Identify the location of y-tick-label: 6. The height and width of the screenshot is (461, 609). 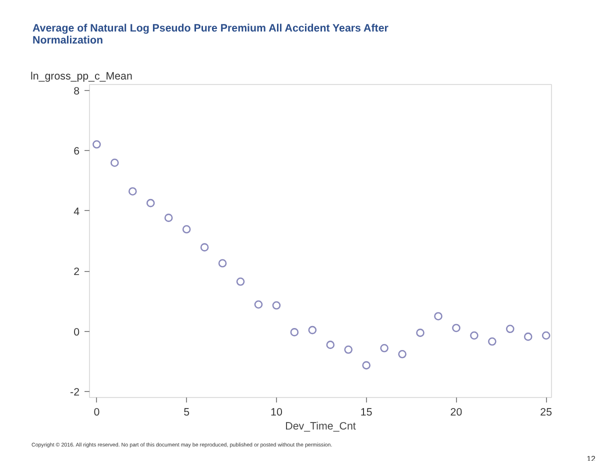
(77, 152).